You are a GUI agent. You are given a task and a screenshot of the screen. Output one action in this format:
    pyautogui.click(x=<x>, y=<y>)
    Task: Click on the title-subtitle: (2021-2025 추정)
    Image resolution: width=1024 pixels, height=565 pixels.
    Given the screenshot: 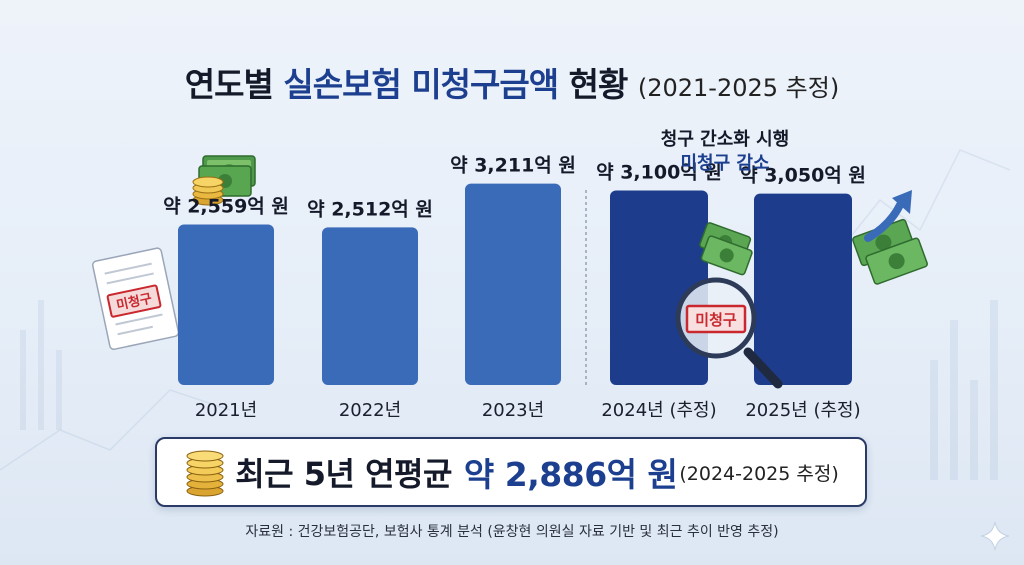 What is the action you would take?
    pyautogui.click(x=738, y=88)
    